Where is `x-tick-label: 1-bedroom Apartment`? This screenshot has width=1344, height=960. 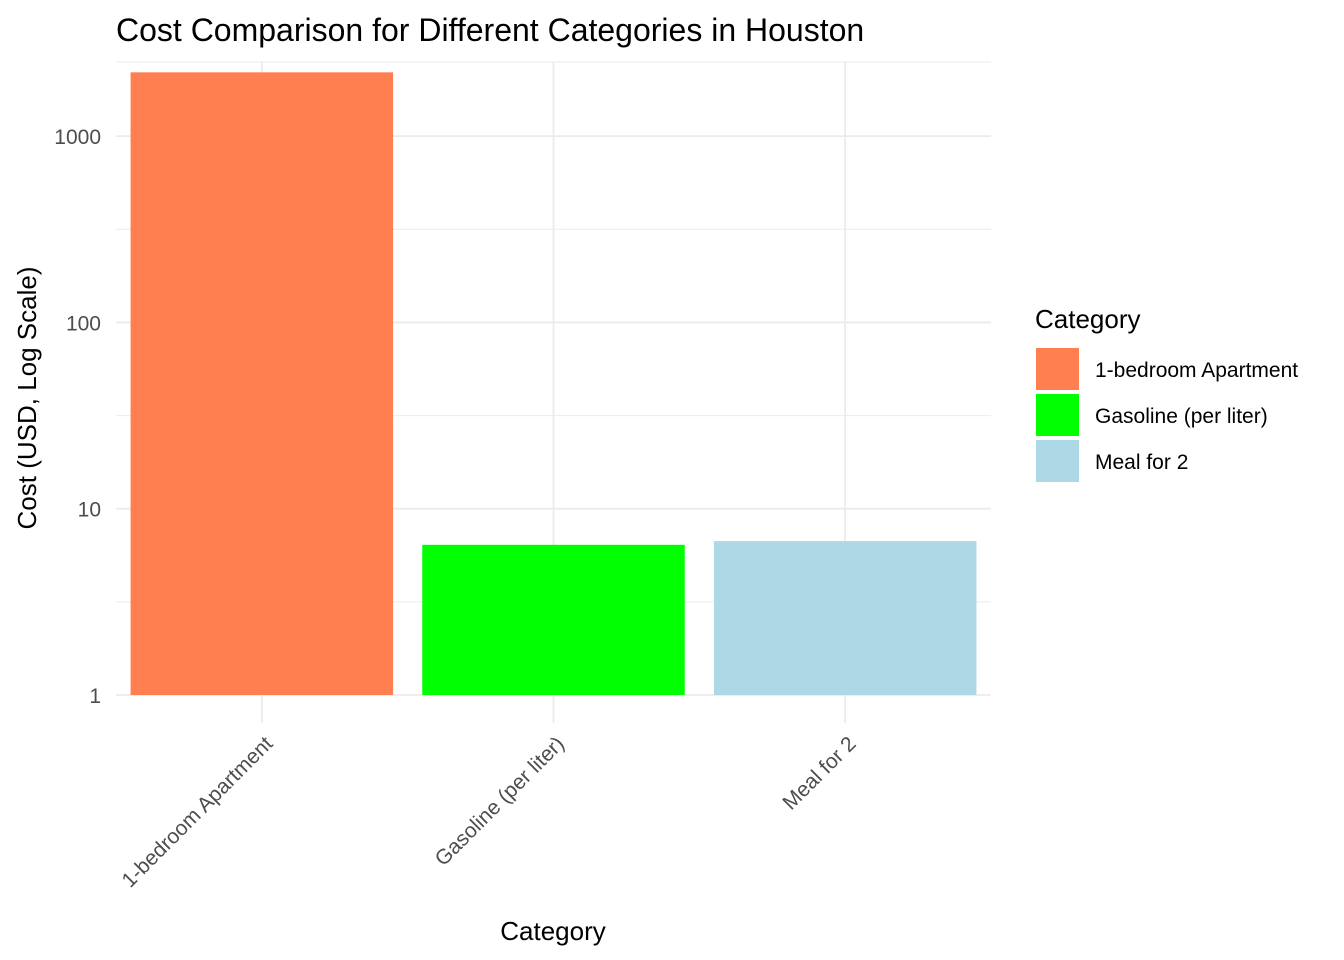
x-tick-label: 1-bedroom Apartment is located at coordinates (197, 812).